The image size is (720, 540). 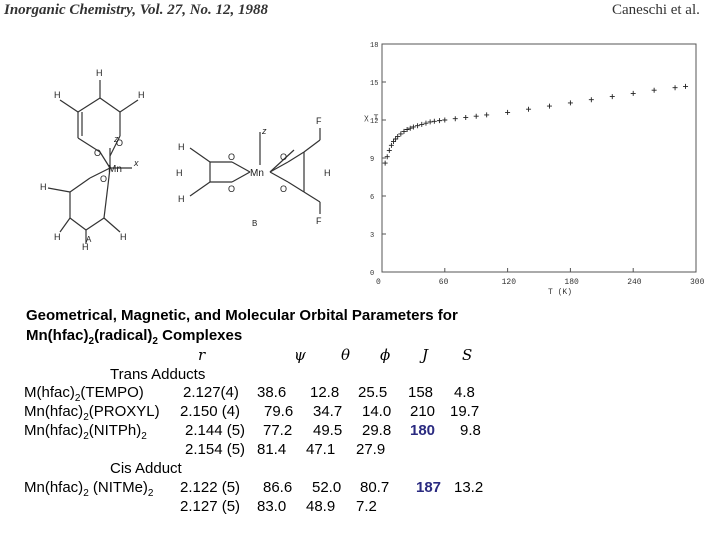 I want to click on x-axis-label: T (K), so click(x=560, y=292).